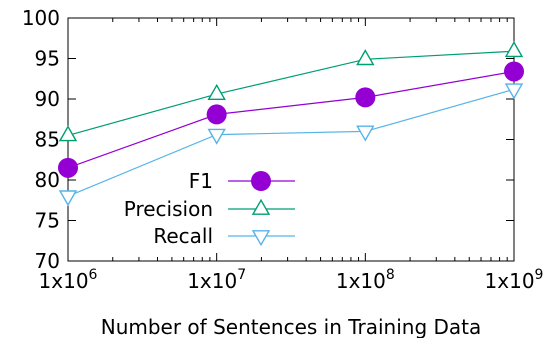 The image size is (557, 338). Describe the element at coordinates (261, 206) in the screenshot. I see `legend-marker-precision` at that location.